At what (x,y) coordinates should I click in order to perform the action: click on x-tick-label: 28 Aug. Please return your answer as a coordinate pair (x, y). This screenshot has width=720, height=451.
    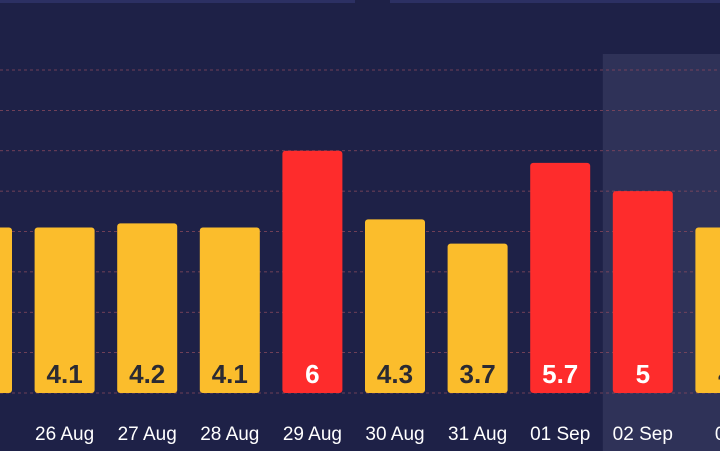
    Looking at the image, I should click on (229, 434).